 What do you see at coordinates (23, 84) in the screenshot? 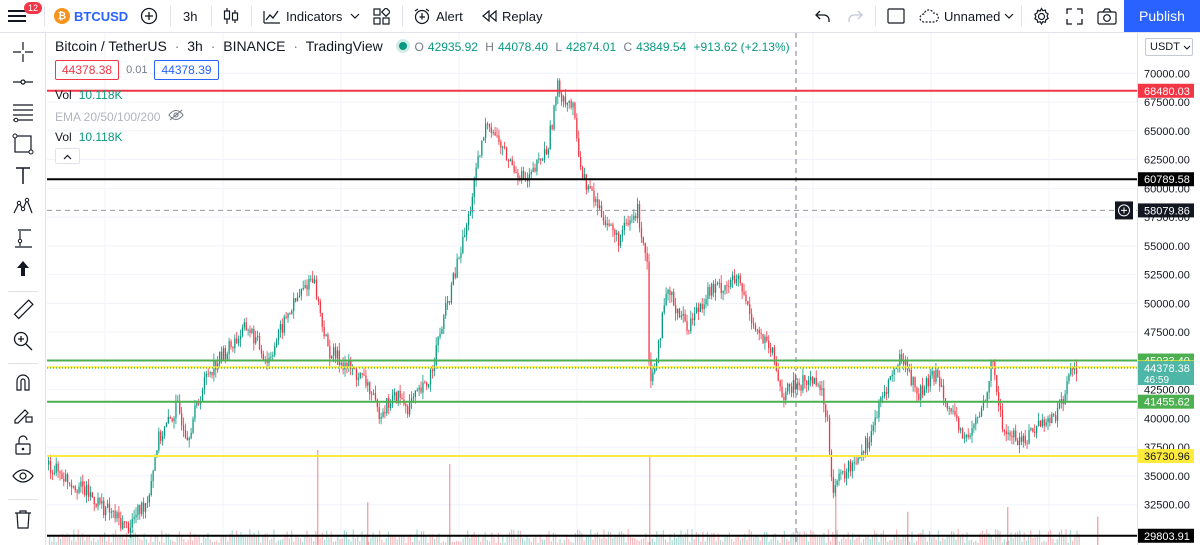
I see `trend-line-tool` at bounding box center [23, 84].